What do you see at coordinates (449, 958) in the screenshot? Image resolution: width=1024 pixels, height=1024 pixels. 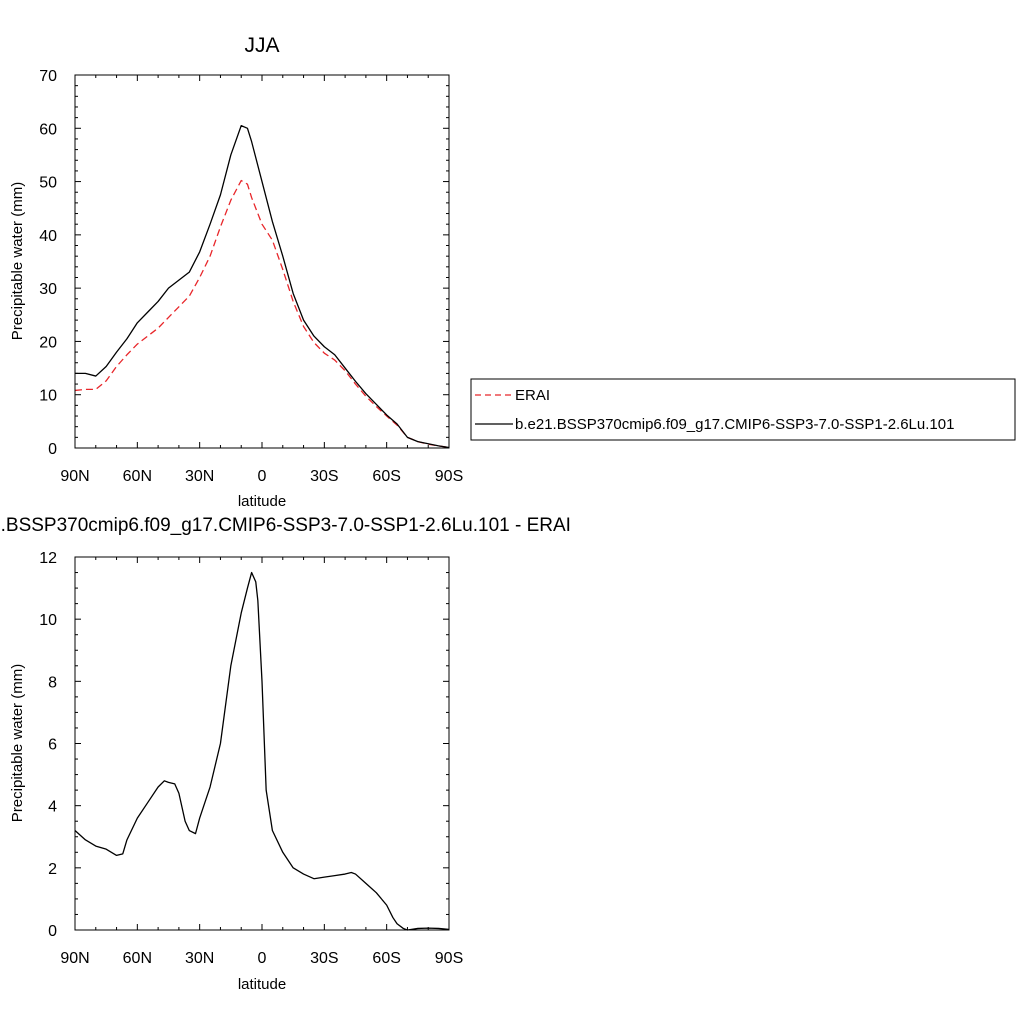 I see `bottom-x-tick-label: 90S` at bounding box center [449, 958].